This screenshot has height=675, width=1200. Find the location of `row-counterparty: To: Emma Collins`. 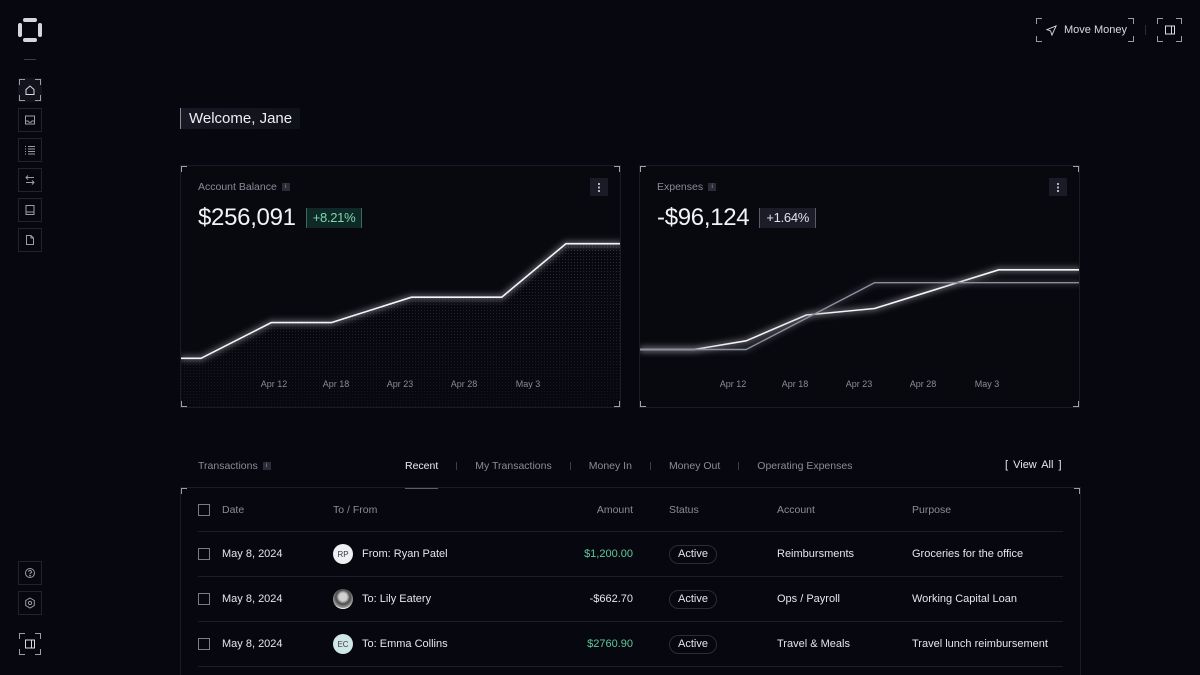

row-counterparty: To: Emma Collins is located at coordinates (405, 644).